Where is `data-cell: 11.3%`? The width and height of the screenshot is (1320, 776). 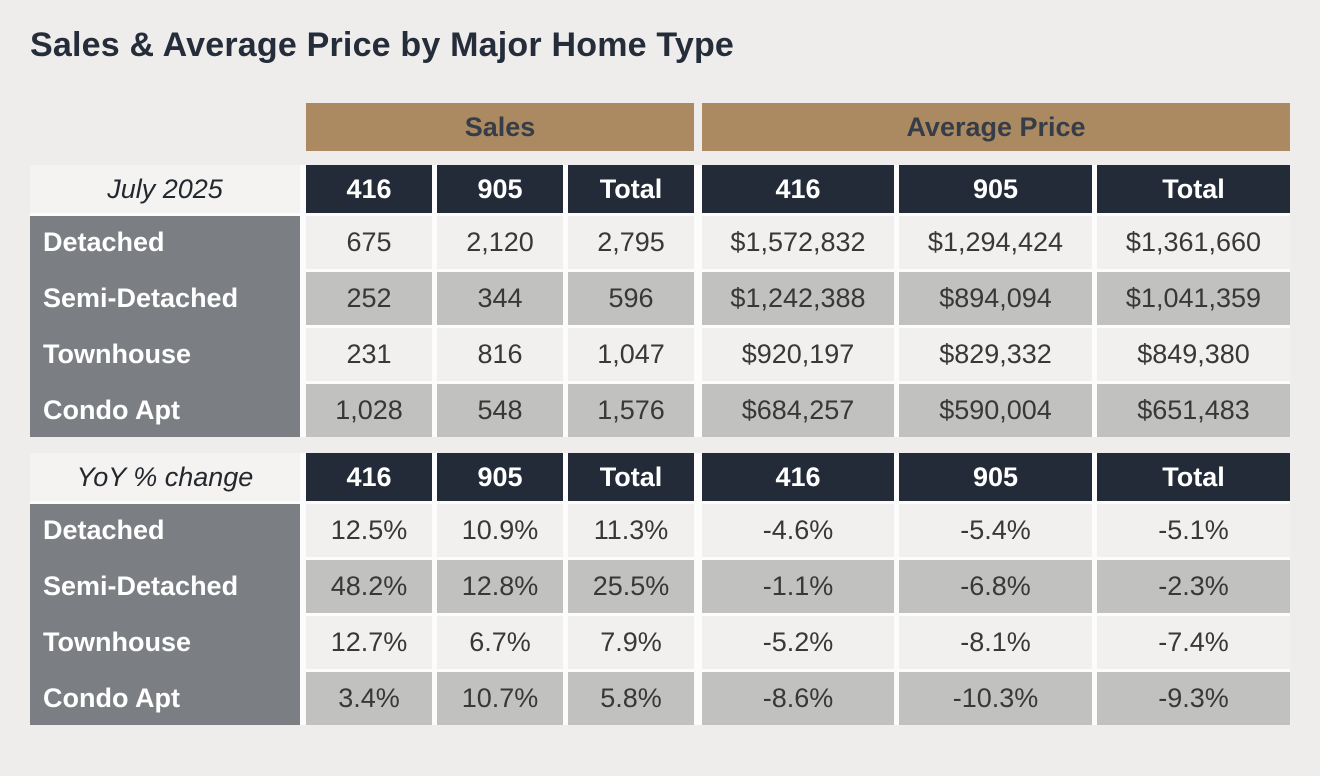 data-cell: 11.3% is located at coordinates (631, 531).